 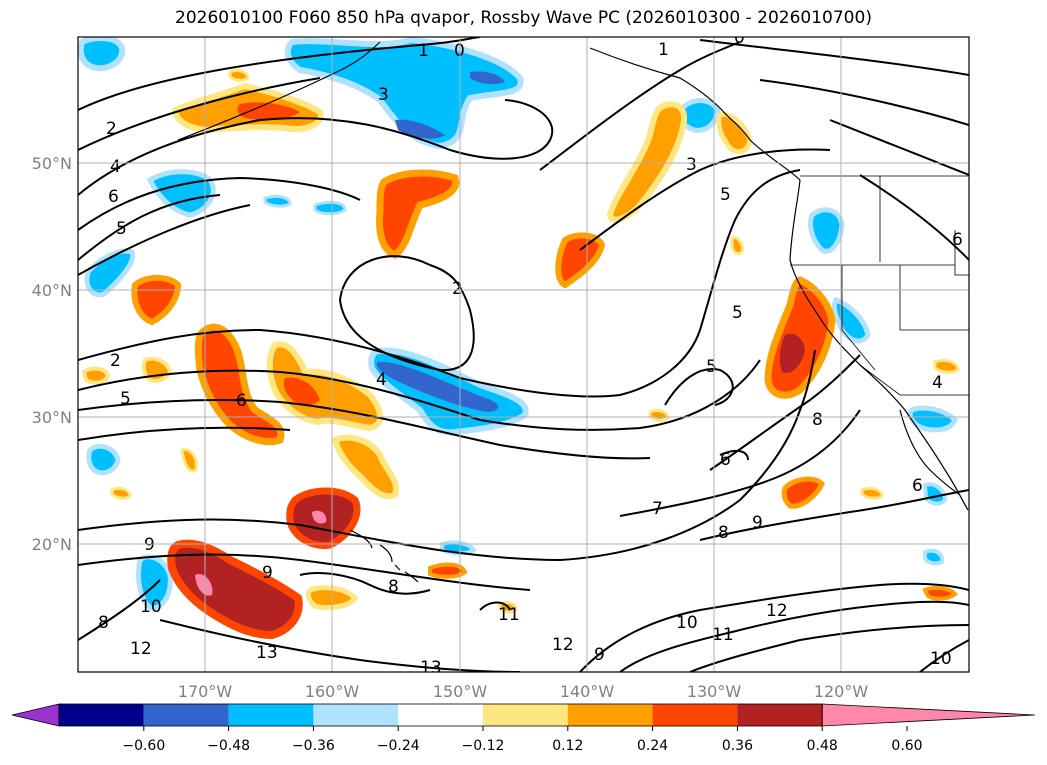 What do you see at coordinates (52, 290) in the screenshot?
I see `lat-label: 40°N` at bounding box center [52, 290].